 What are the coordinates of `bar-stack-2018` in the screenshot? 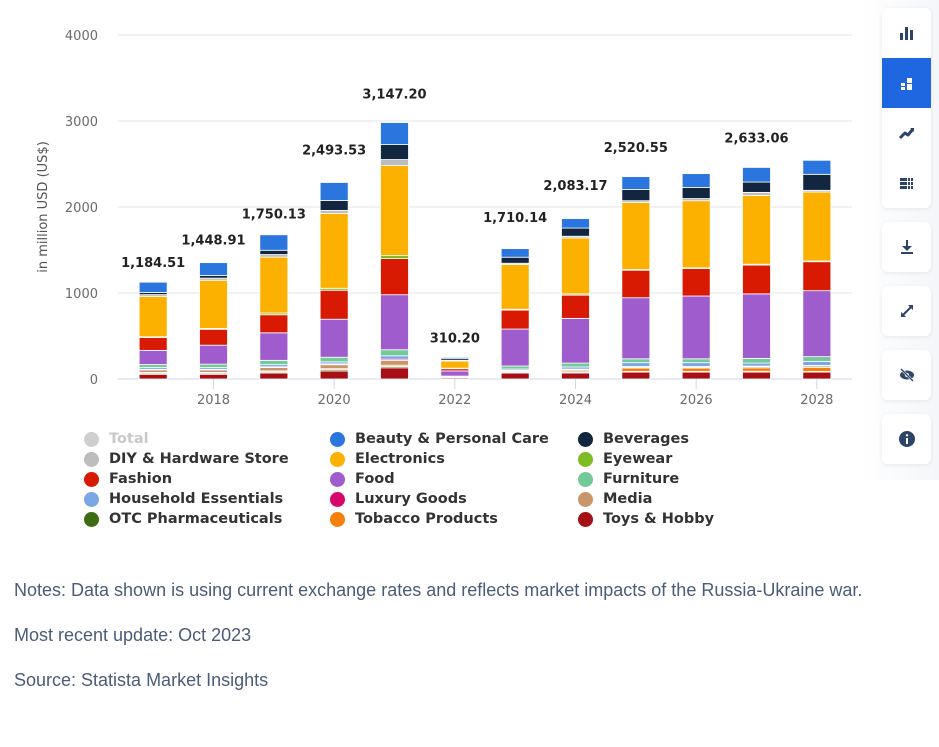 It's located at (213, 321).